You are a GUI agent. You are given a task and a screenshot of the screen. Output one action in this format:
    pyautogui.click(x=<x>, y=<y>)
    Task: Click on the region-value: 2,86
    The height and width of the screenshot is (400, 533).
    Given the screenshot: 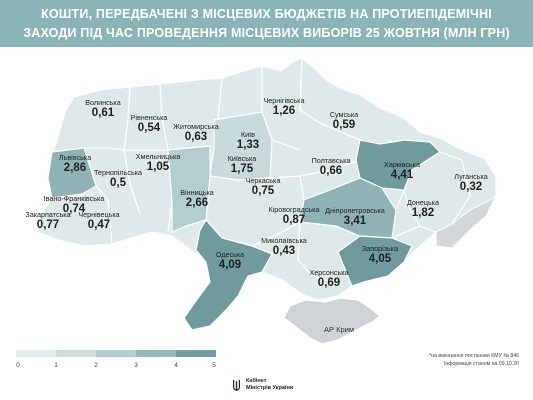 What is the action you would take?
    pyautogui.click(x=75, y=168)
    